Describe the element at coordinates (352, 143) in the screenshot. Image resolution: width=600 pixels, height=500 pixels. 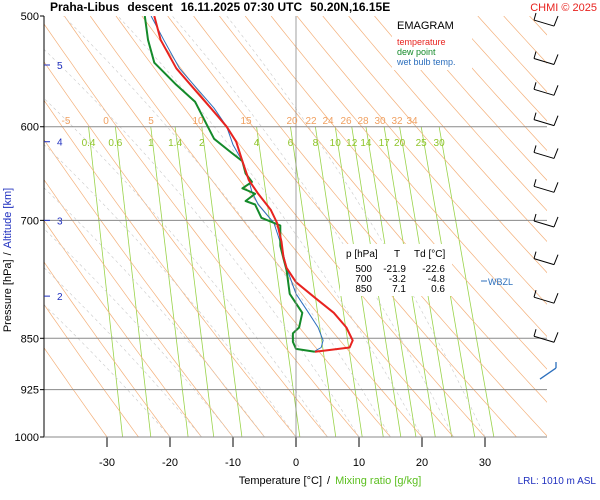
I see `mixing-ratio-tick-label: 12` at that location.